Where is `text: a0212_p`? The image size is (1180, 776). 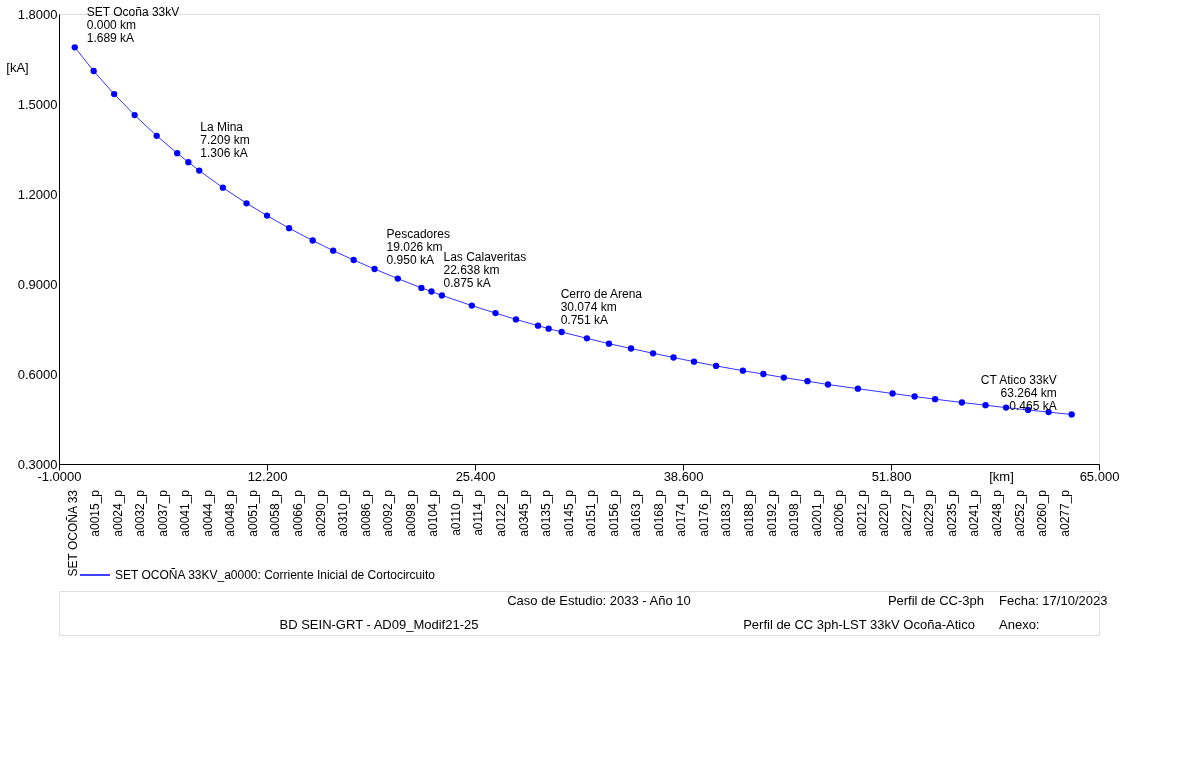 text: a0212_p is located at coordinates (861, 513).